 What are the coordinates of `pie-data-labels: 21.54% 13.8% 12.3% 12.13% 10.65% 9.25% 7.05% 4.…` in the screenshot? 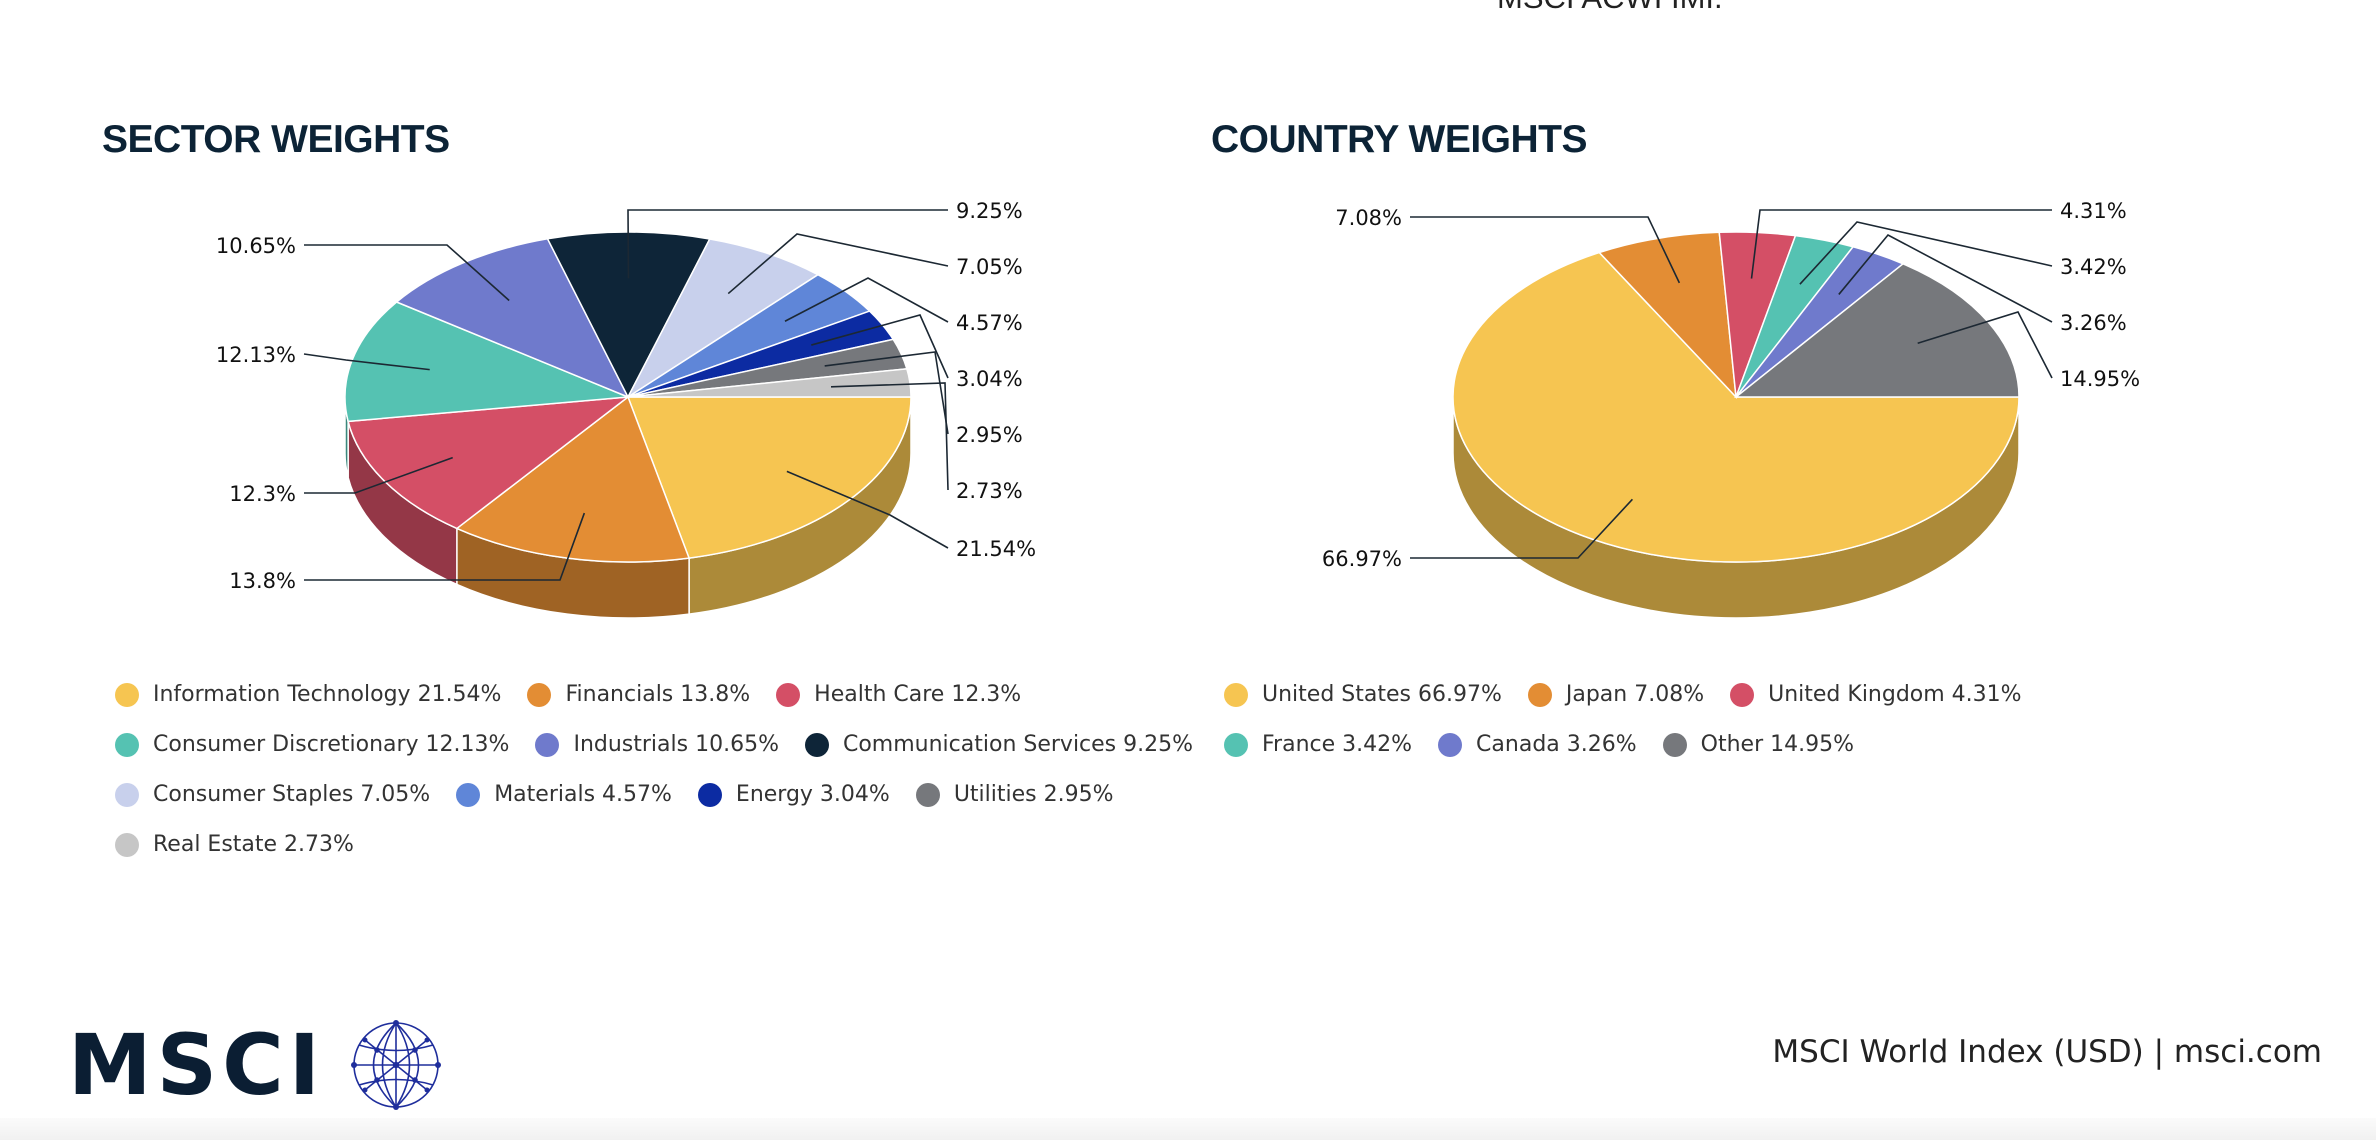 It's located at (626, 396).